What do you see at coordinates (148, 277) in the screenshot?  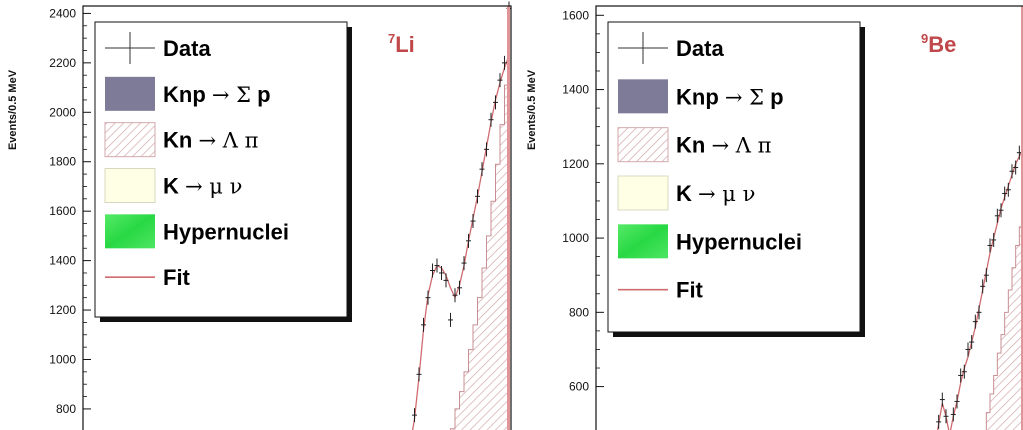 I see `legend-entry: Fit` at bounding box center [148, 277].